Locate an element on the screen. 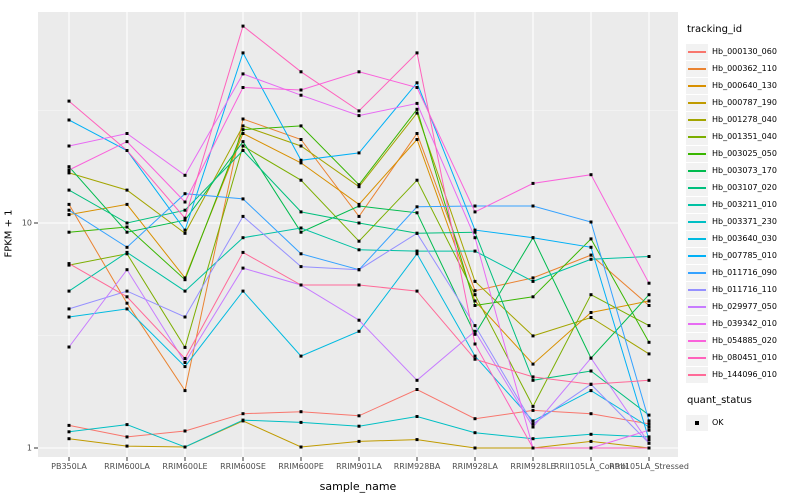  x-tick-label: RRIM901LA is located at coordinates (359, 466).